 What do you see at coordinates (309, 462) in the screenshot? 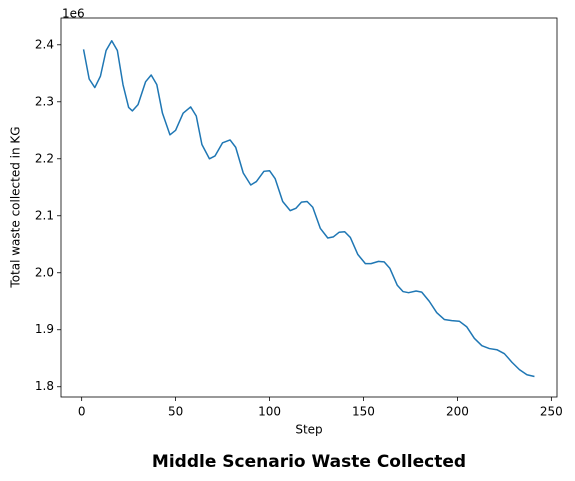
I see `chart-title: Middle Scenario Waste Collected` at bounding box center [309, 462].